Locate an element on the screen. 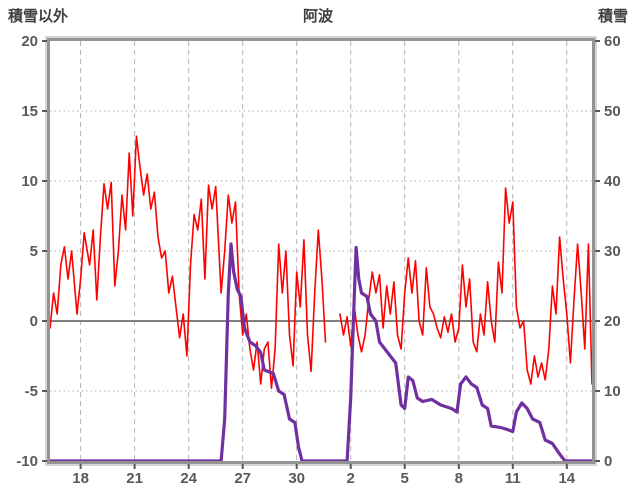 This screenshot has width=636, height=501. y-left-tick-label: -5 is located at coordinates (31, 391).